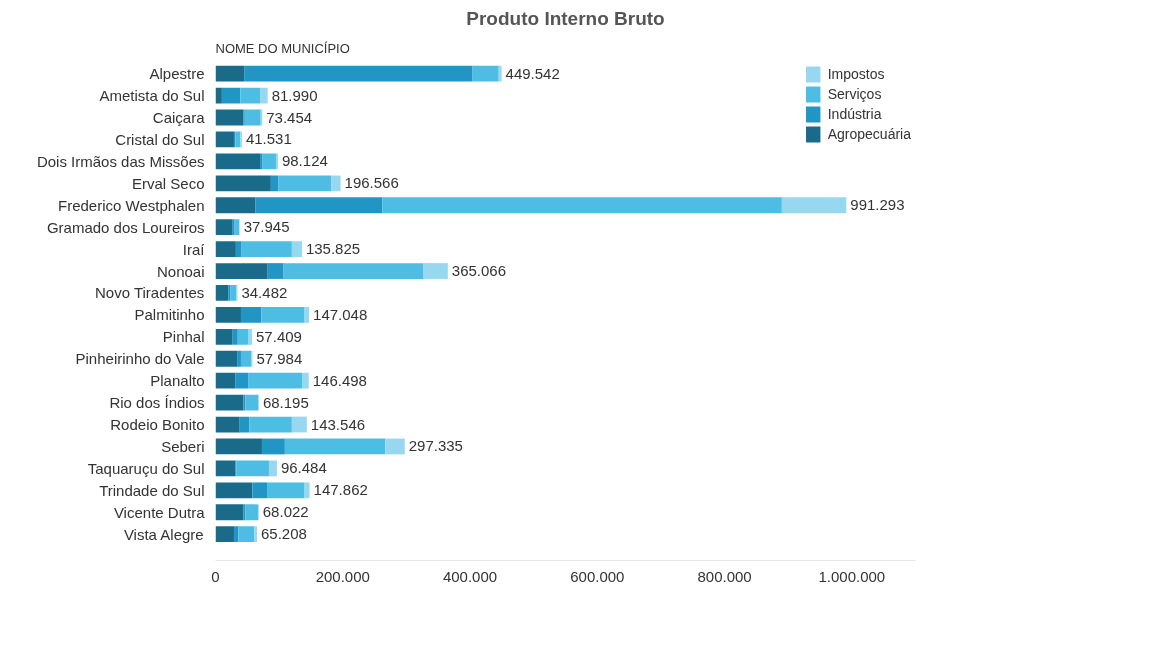 The height and width of the screenshot is (659, 1170). What do you see at coordinates (169, 315) in the screenshot?
I see `y-tick-label: Palmitinho` at bounding box center [169, 315].